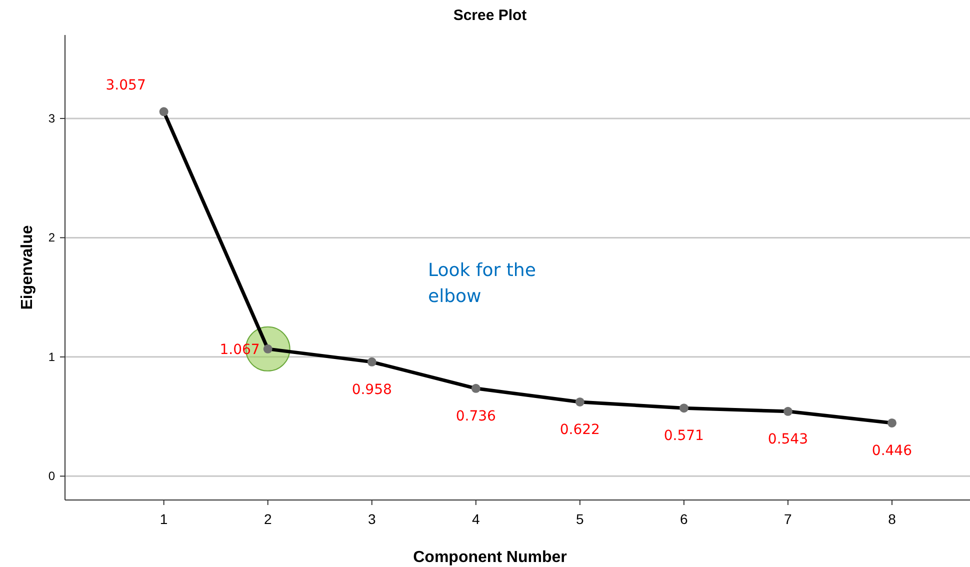 This screenshot has width=970, height=567. What do you see at coordinates (788, 439) in the screenshot?
I see `data-label: 0.543` at bounding box center [788, 439].